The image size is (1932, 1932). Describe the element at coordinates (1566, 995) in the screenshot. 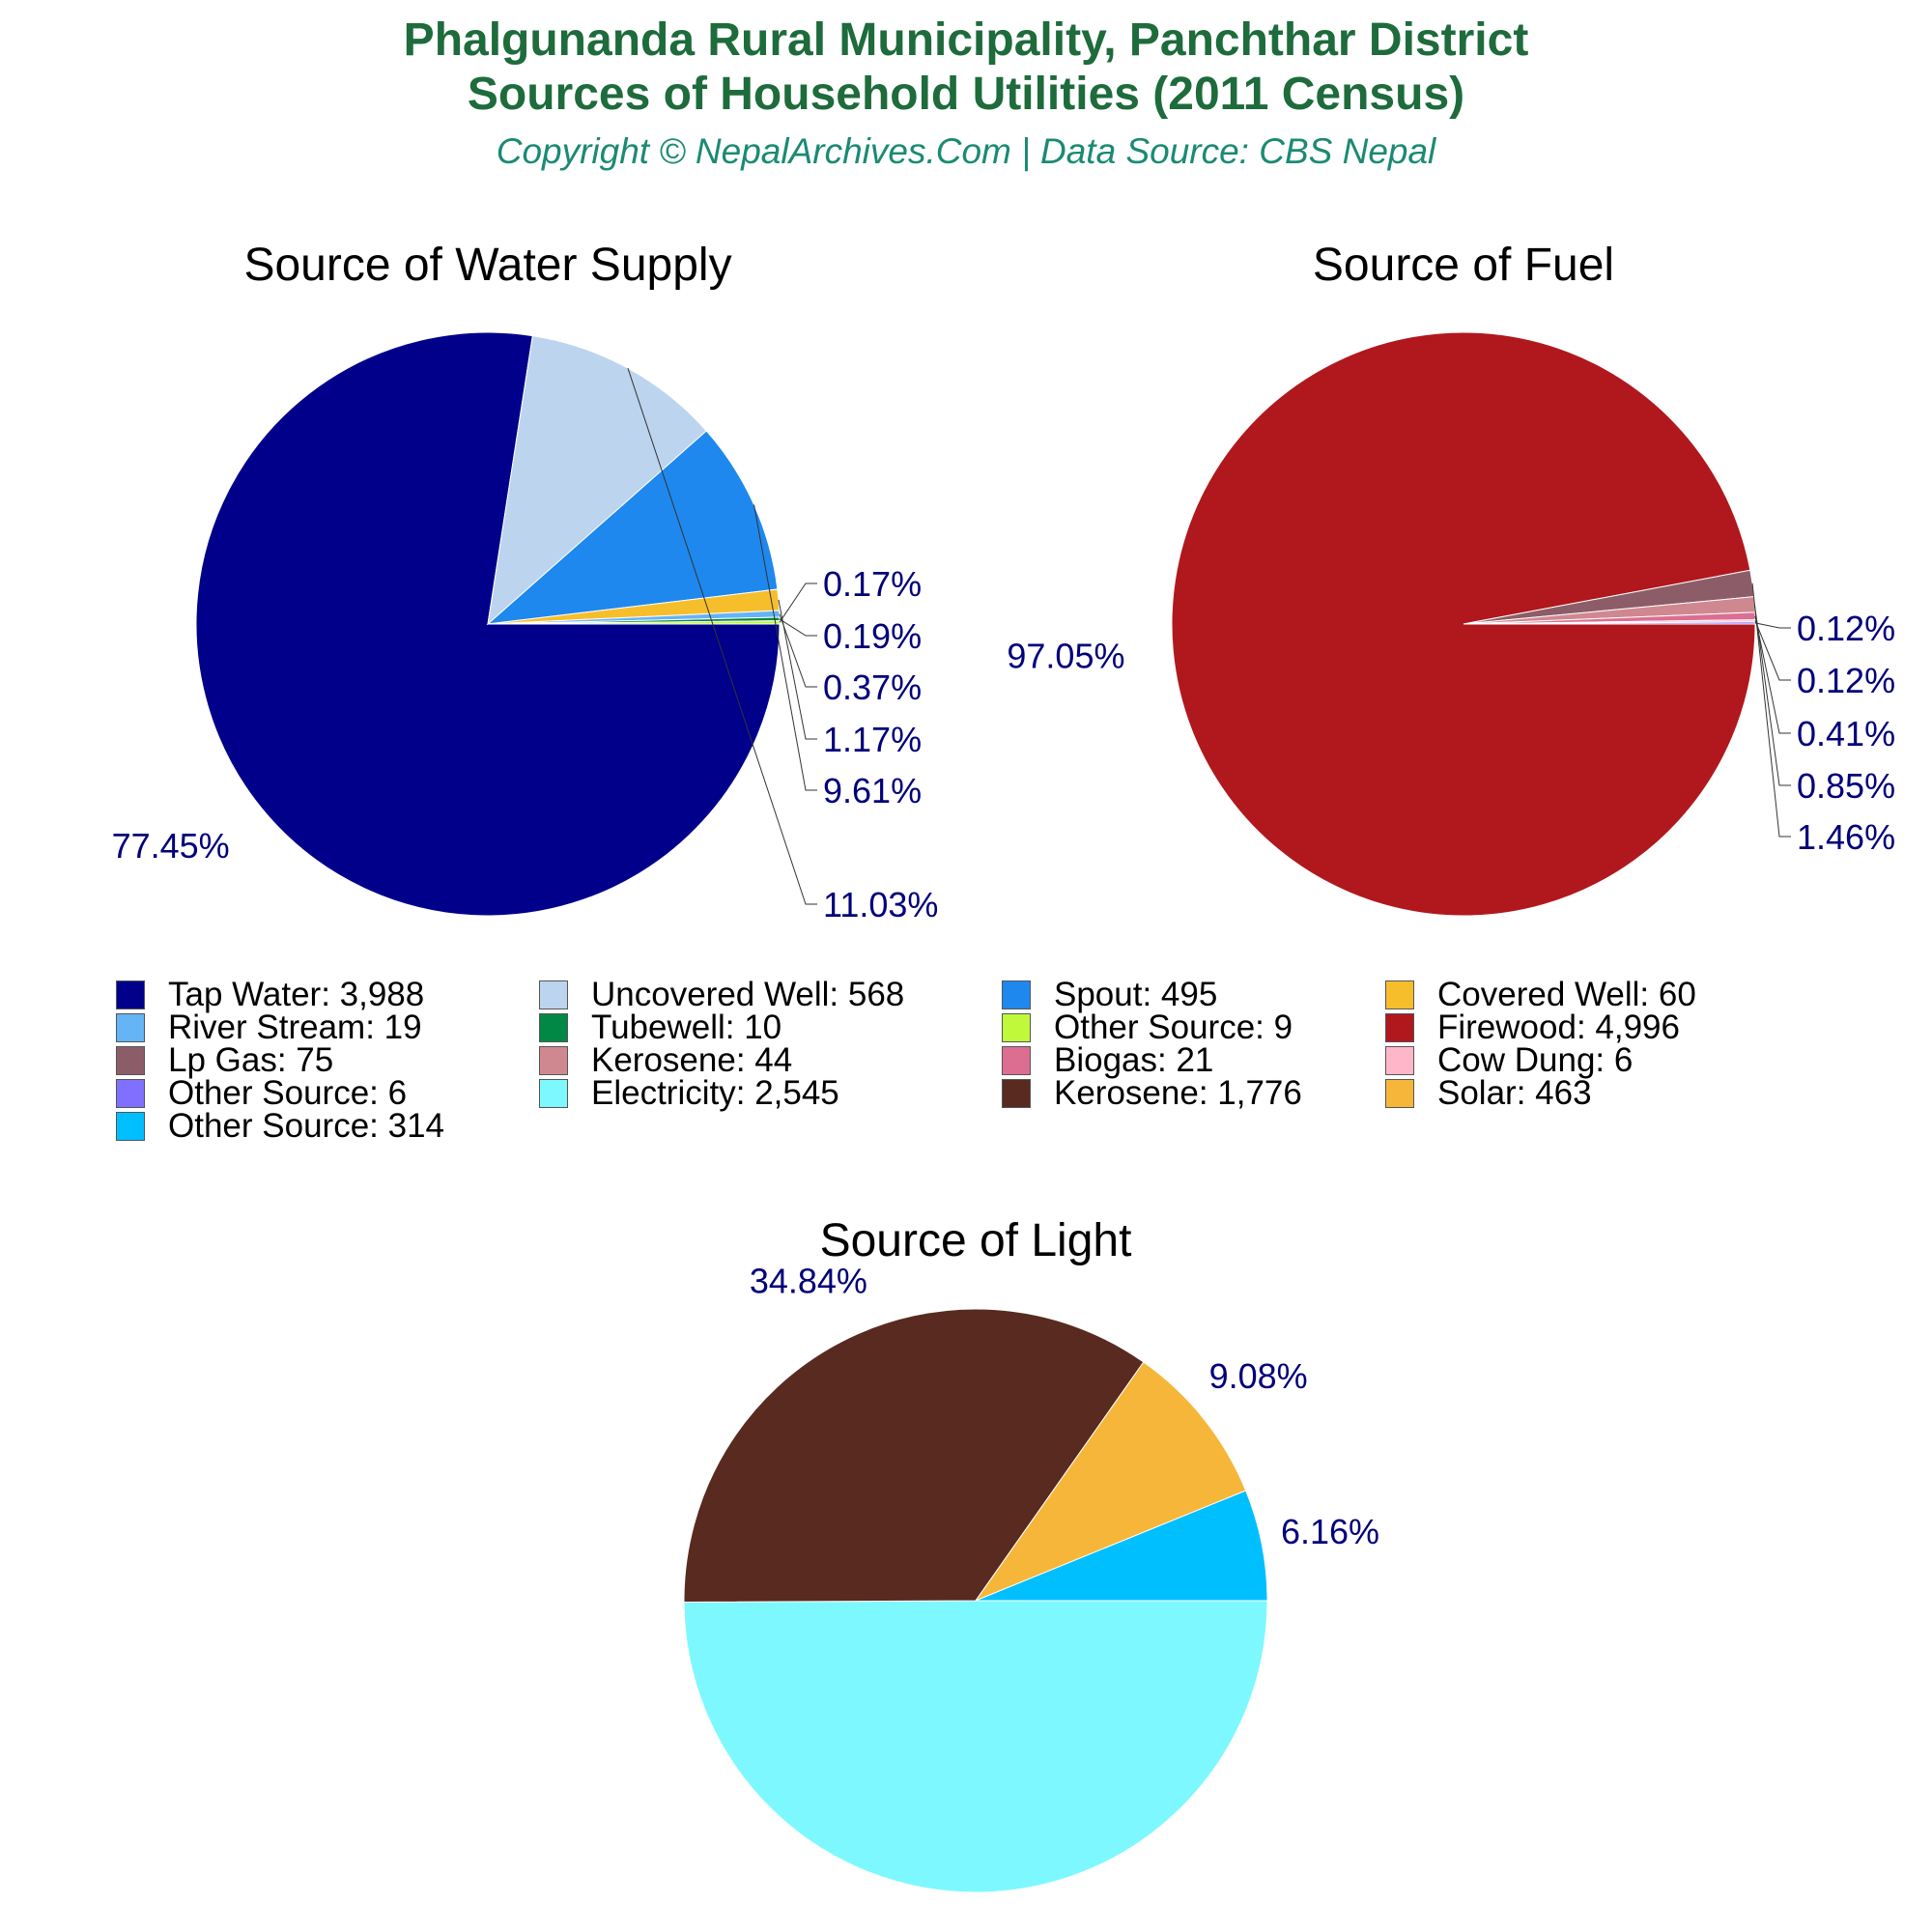

I see `legend-label: Covered Well: 60` at that location.